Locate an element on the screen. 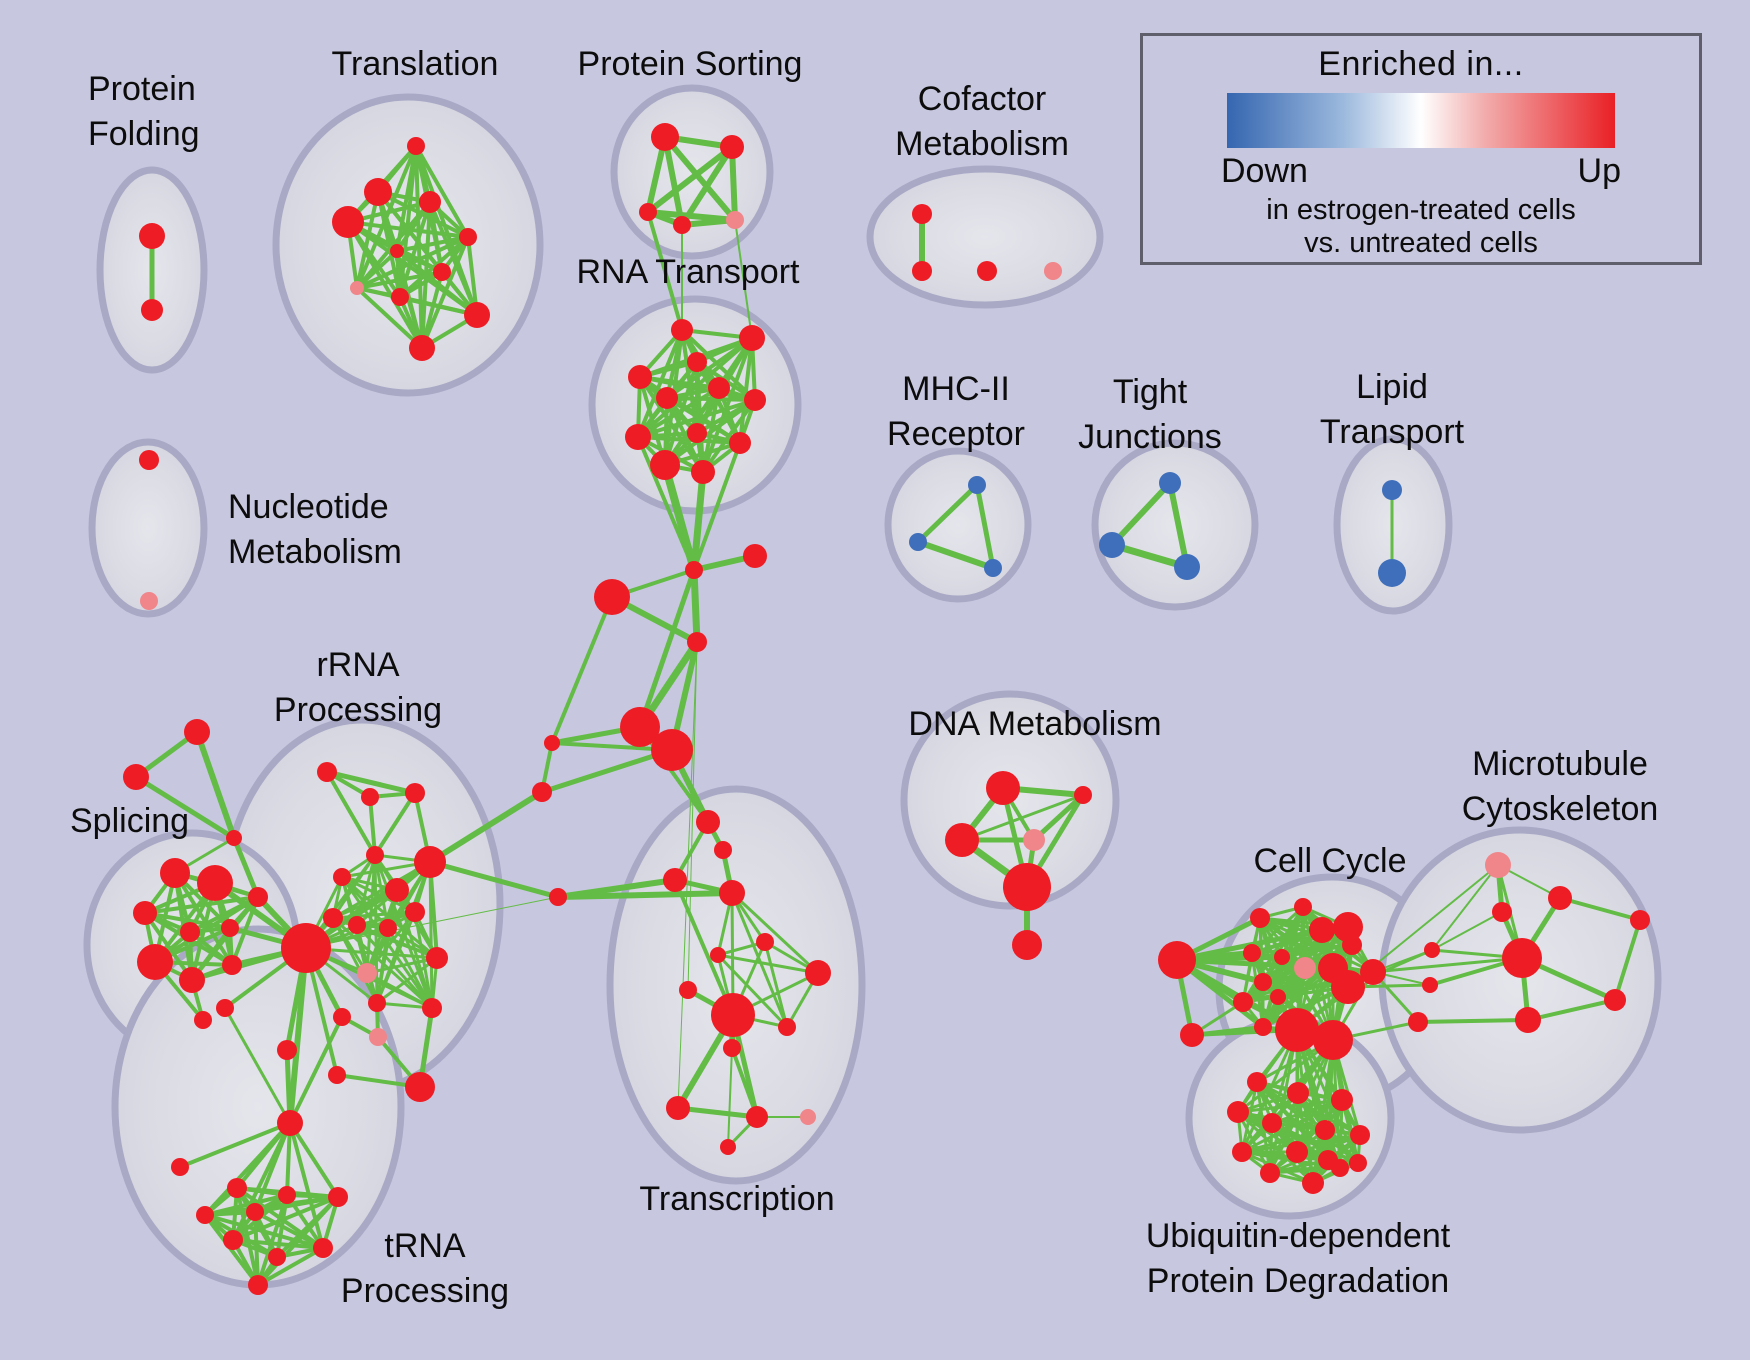  graph-node-tx10 is located at coordinates (733, 1015).